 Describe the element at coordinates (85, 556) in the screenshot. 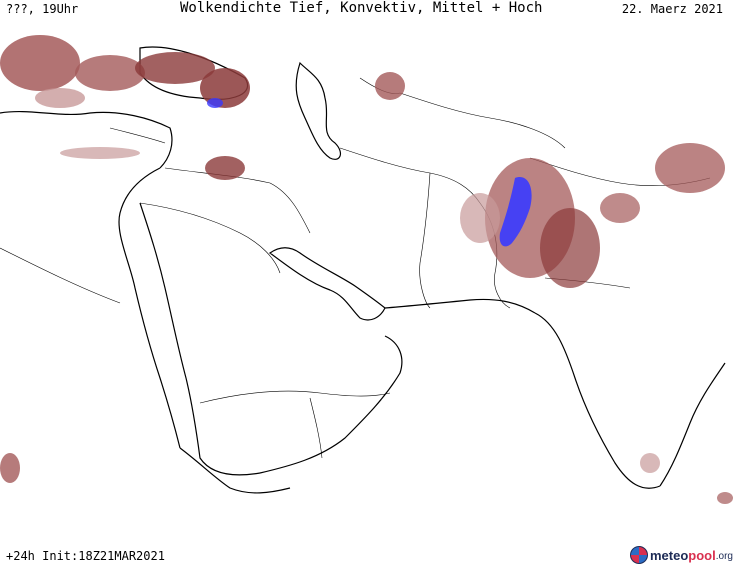

I see `model-run-label: +24h Init:18Z21MAR2021` at that location.